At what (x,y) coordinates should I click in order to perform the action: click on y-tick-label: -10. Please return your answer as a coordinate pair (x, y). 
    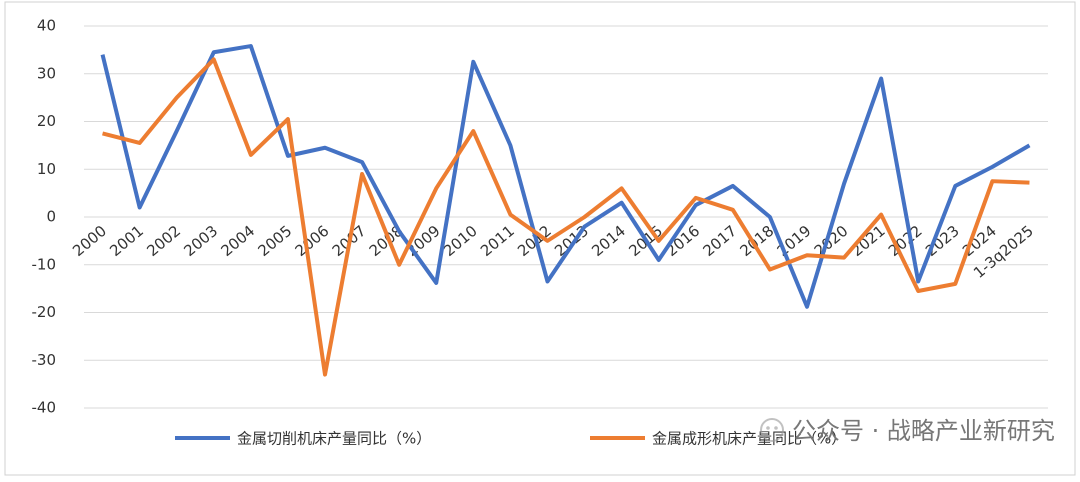
    Looking at the image, I should click on (44, 264).